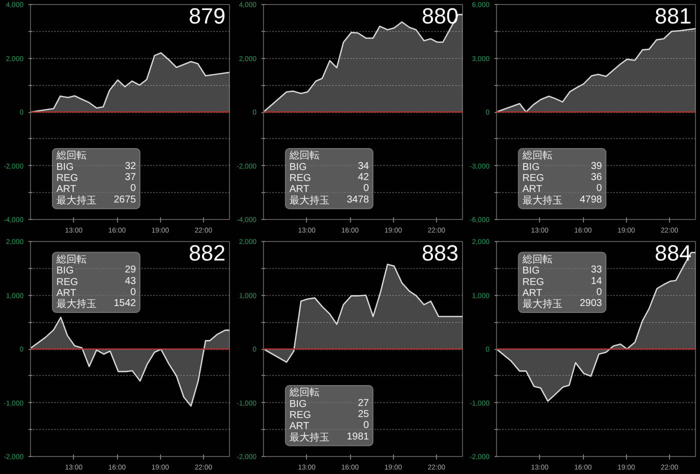  I want to click on text: BIG 33, so click(562, 270).